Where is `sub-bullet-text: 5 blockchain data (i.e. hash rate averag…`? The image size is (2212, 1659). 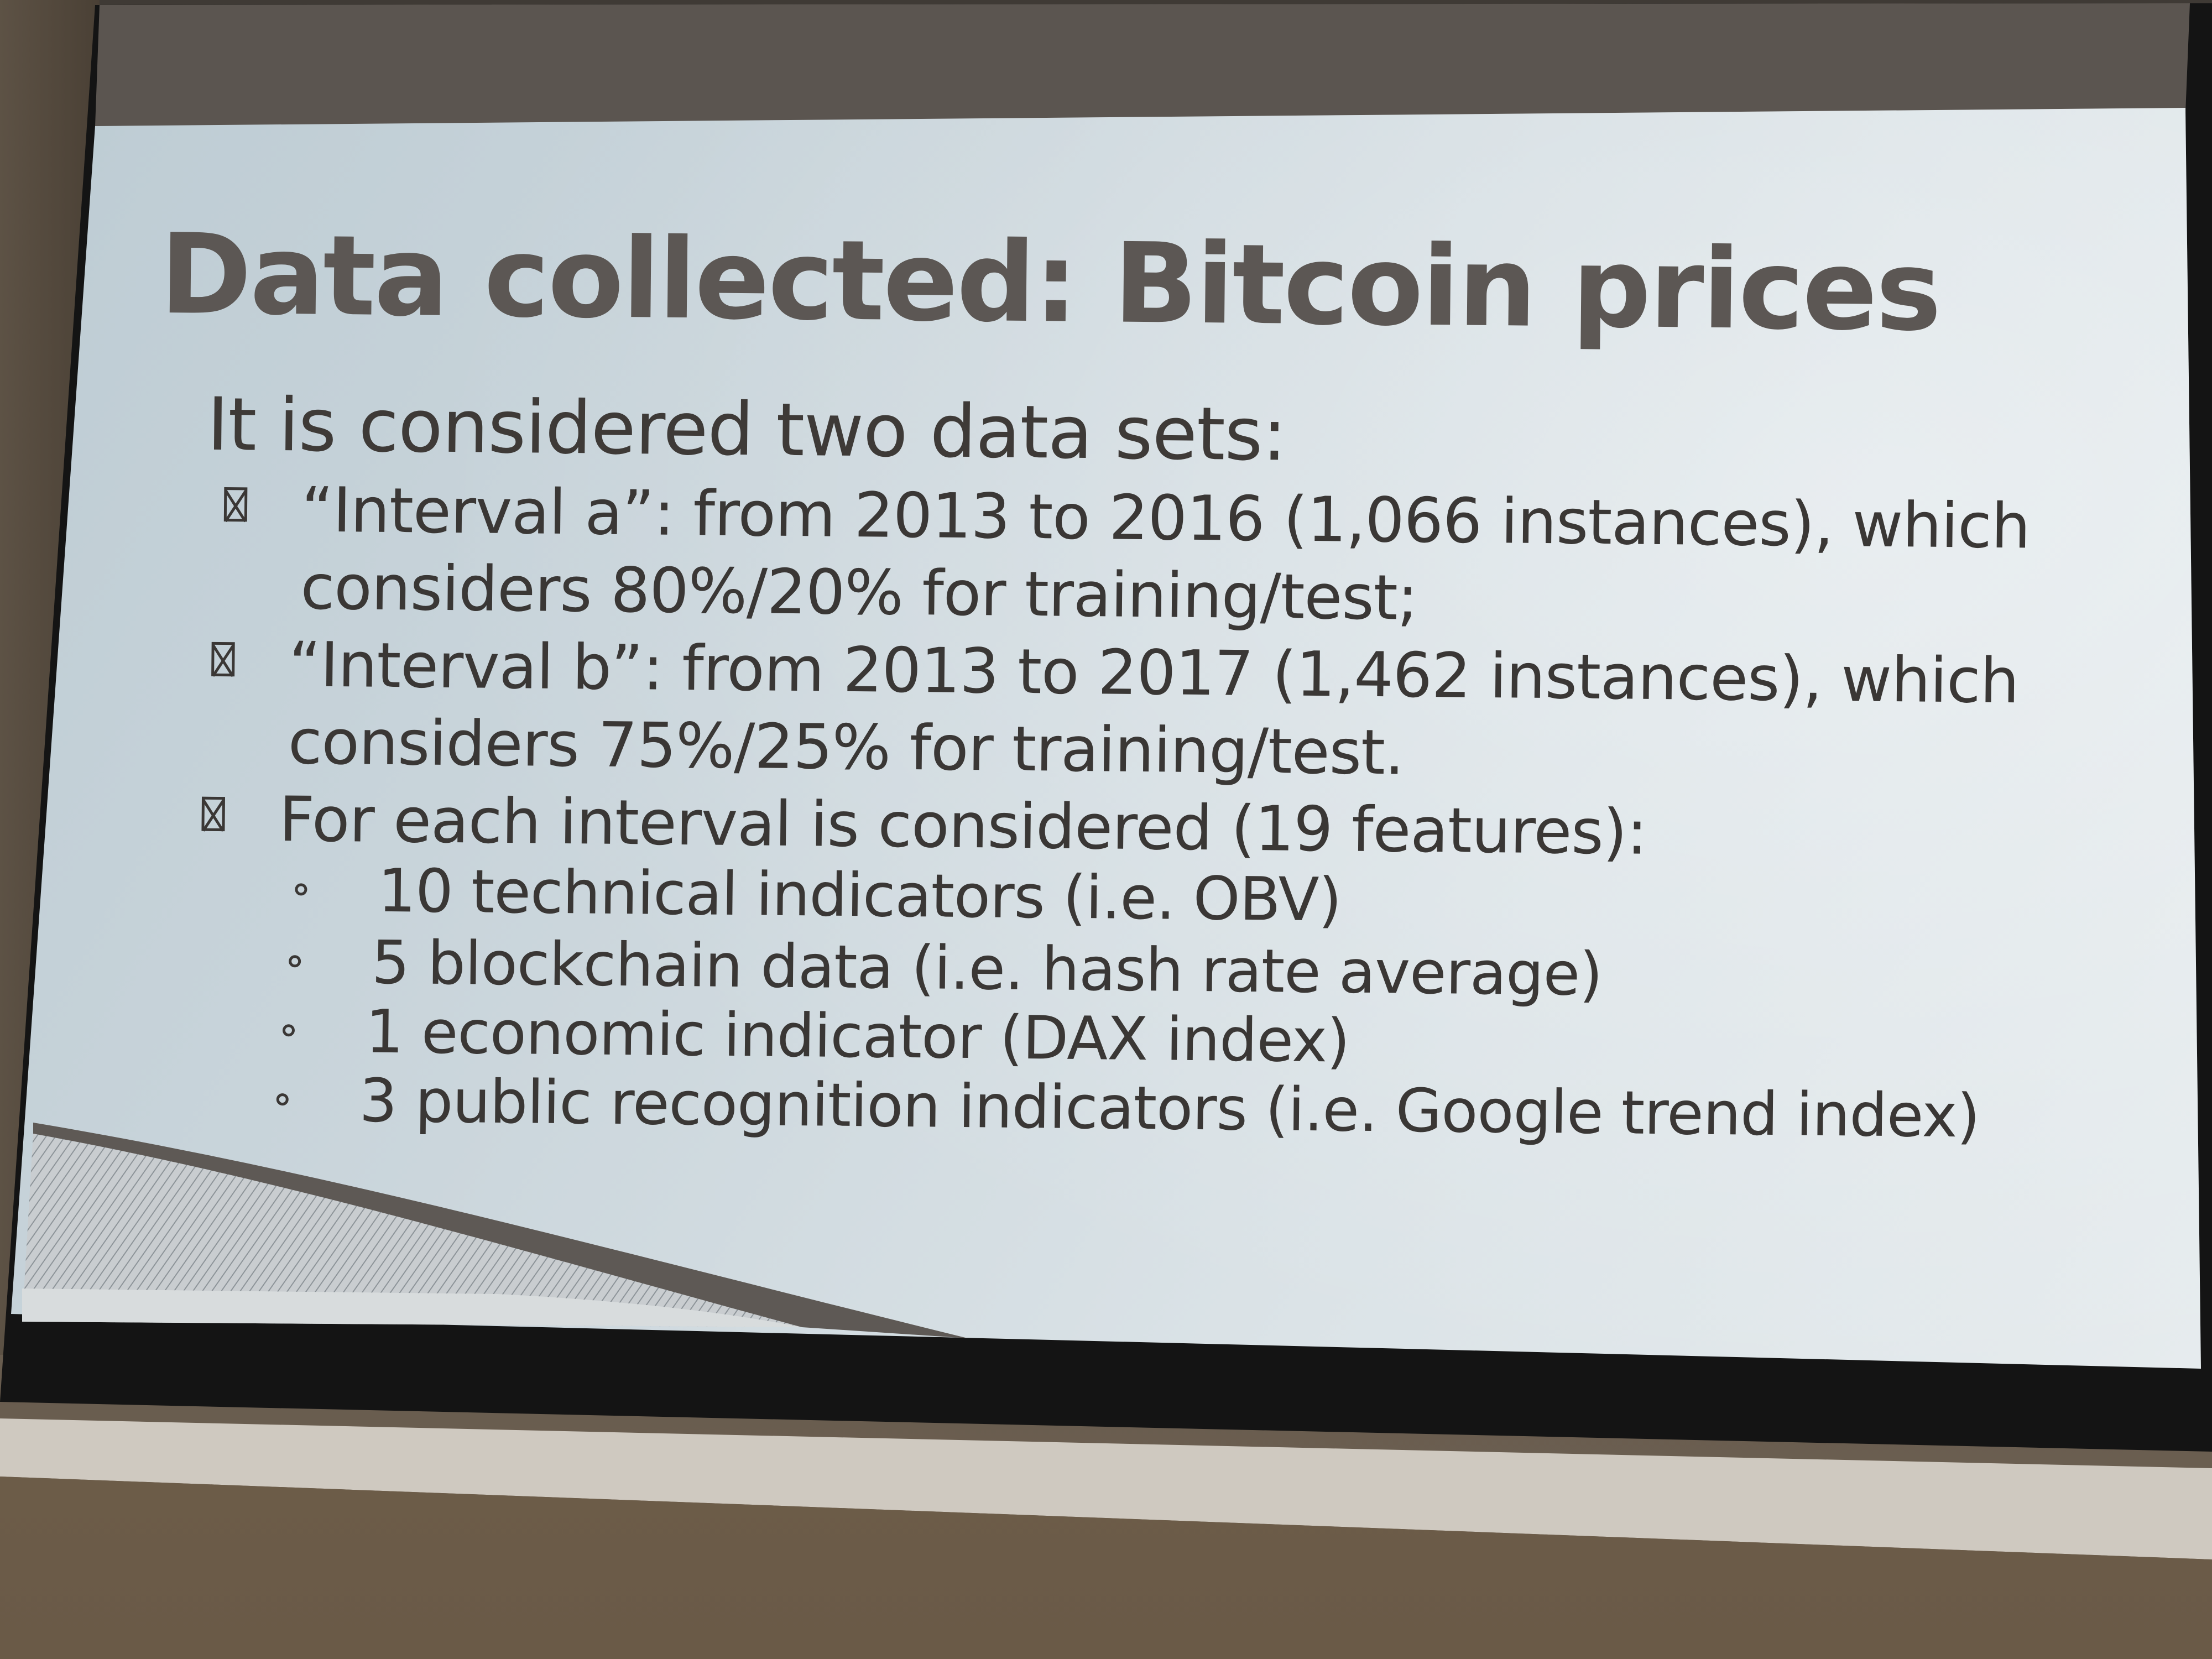 sub-bullet-text: 5 blockchain data (i.e. hash rate averag… is located at coordinates (987, 969).